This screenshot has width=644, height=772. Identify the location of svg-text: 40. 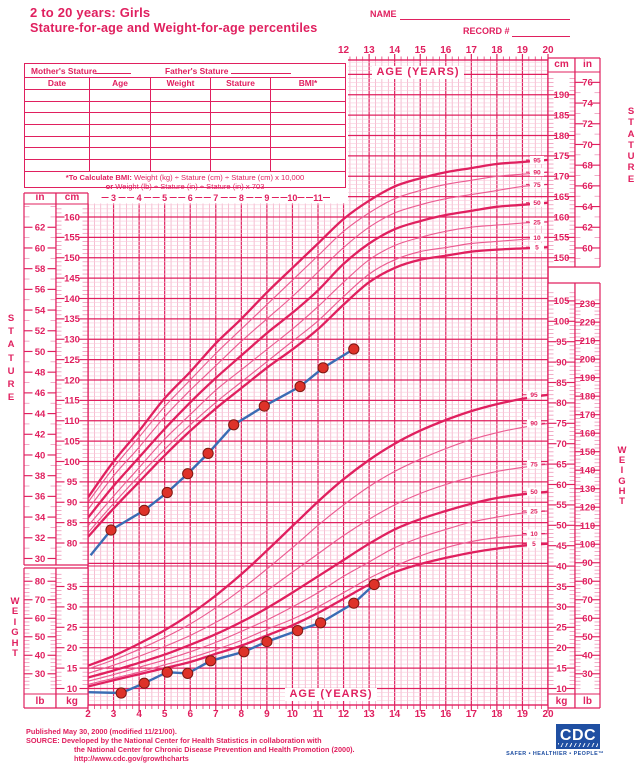
(40, 455).